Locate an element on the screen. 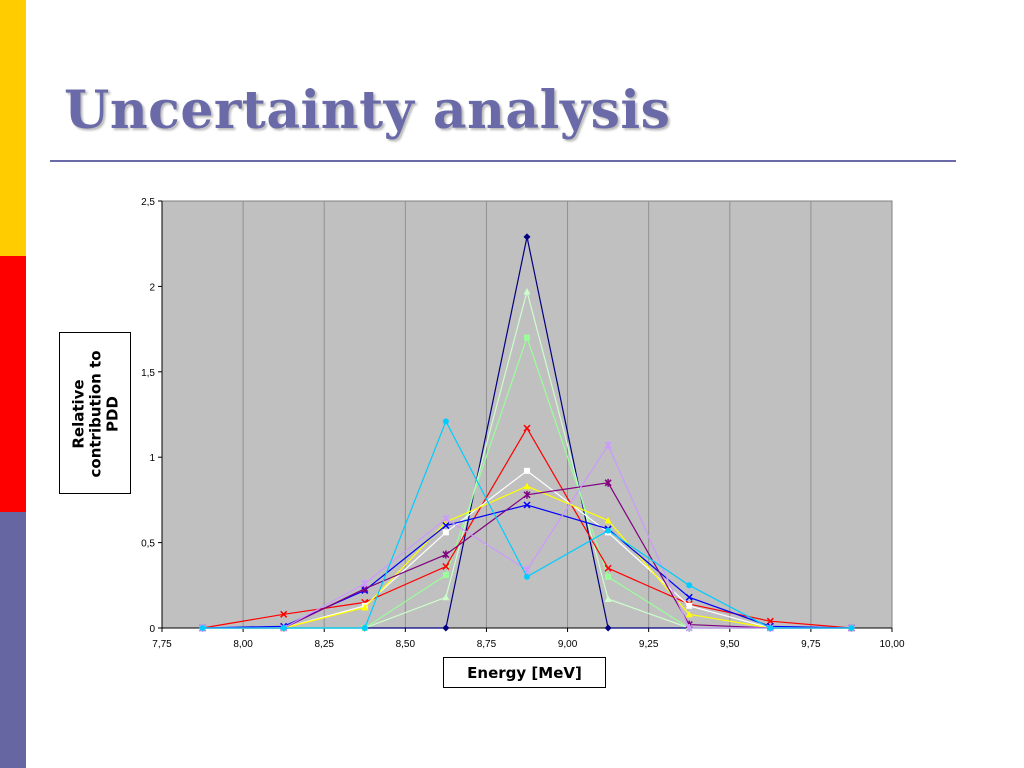  y-tick-label: 0 is located at coordinates (152, 629).